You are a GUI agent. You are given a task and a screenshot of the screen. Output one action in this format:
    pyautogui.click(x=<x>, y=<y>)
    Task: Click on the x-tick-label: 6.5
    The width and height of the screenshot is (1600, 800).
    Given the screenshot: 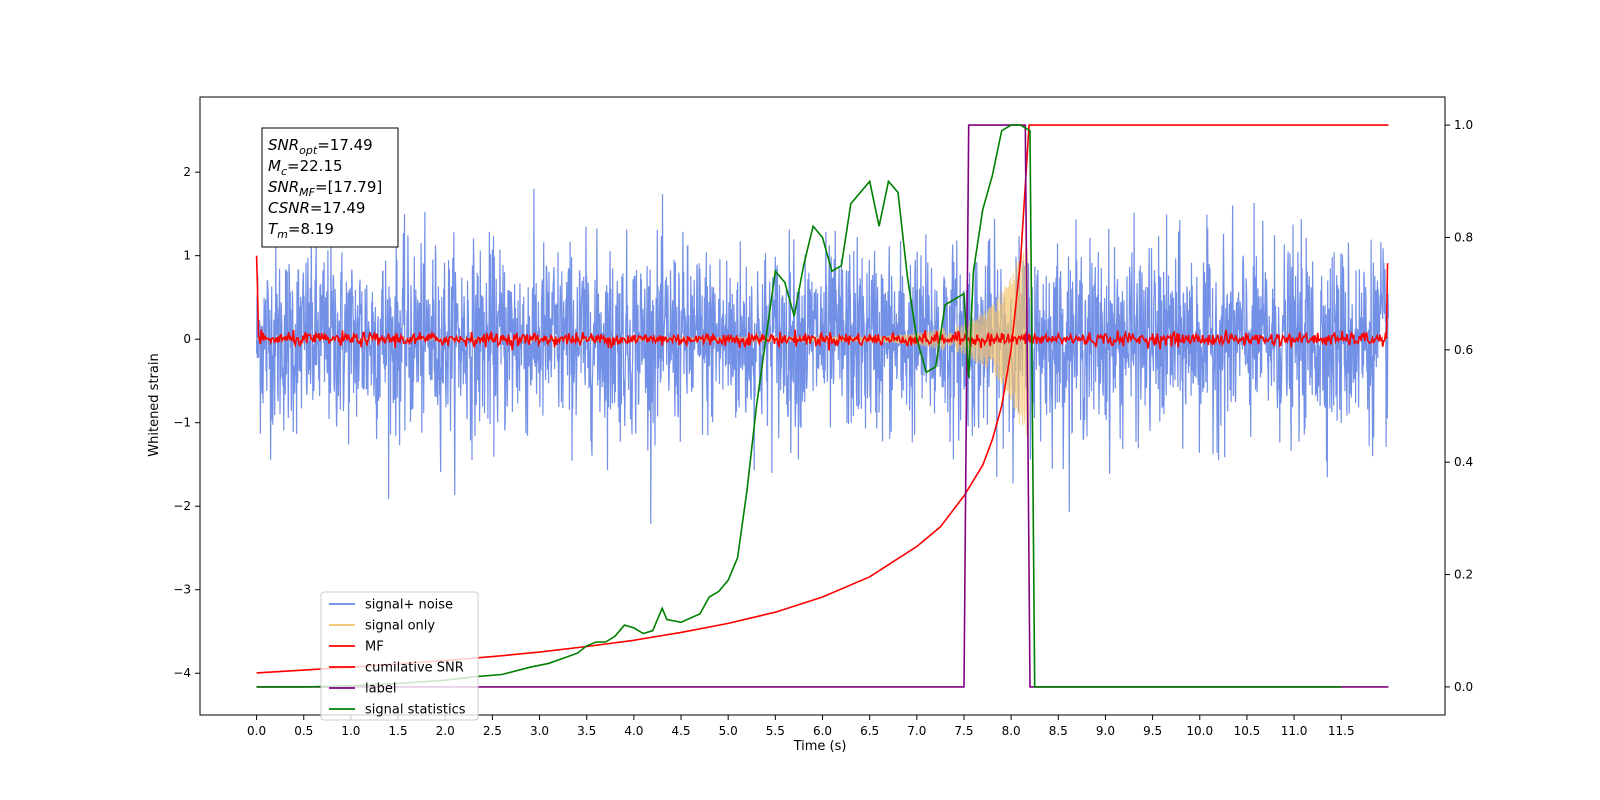 What is the action you would take?
    pyautogui.click(x=869, y=731)
    